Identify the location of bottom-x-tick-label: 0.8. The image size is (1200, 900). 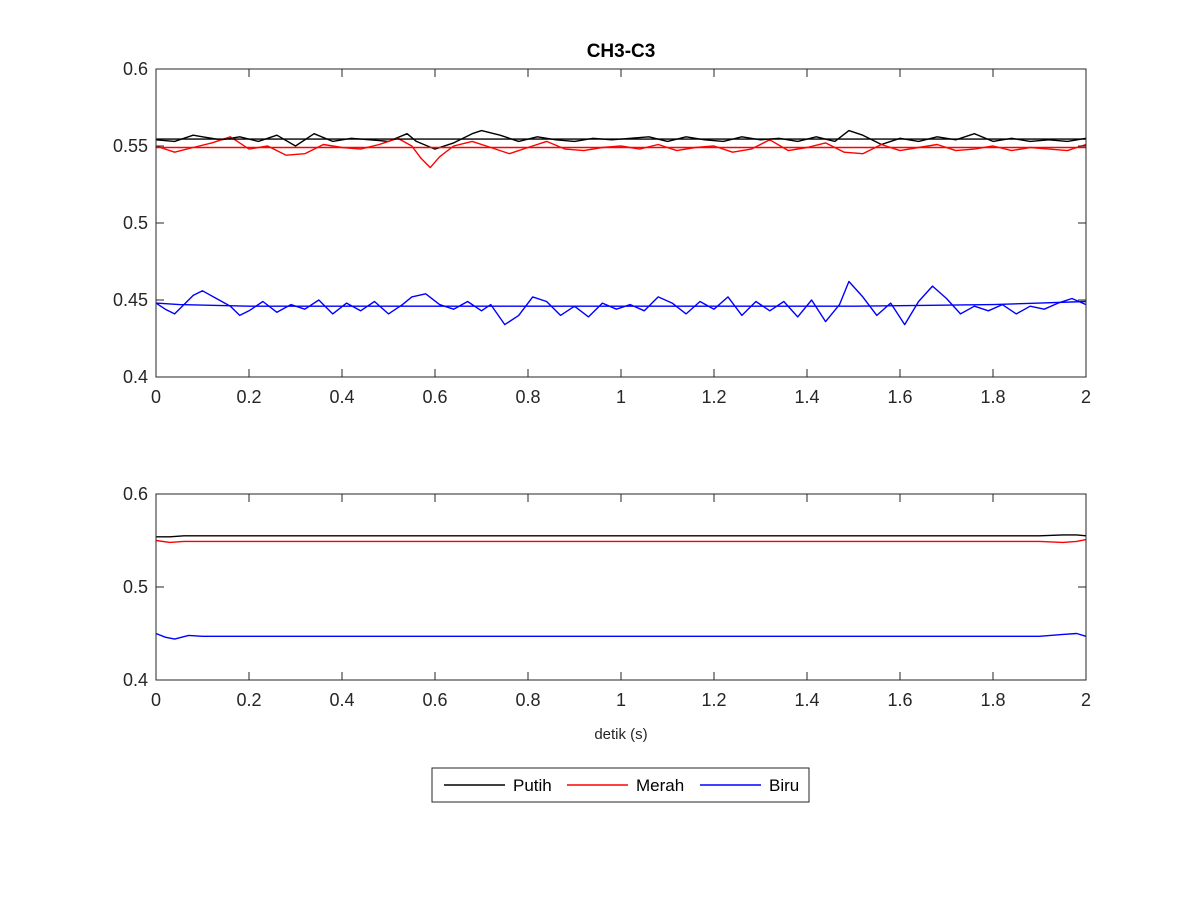
(527, 700).